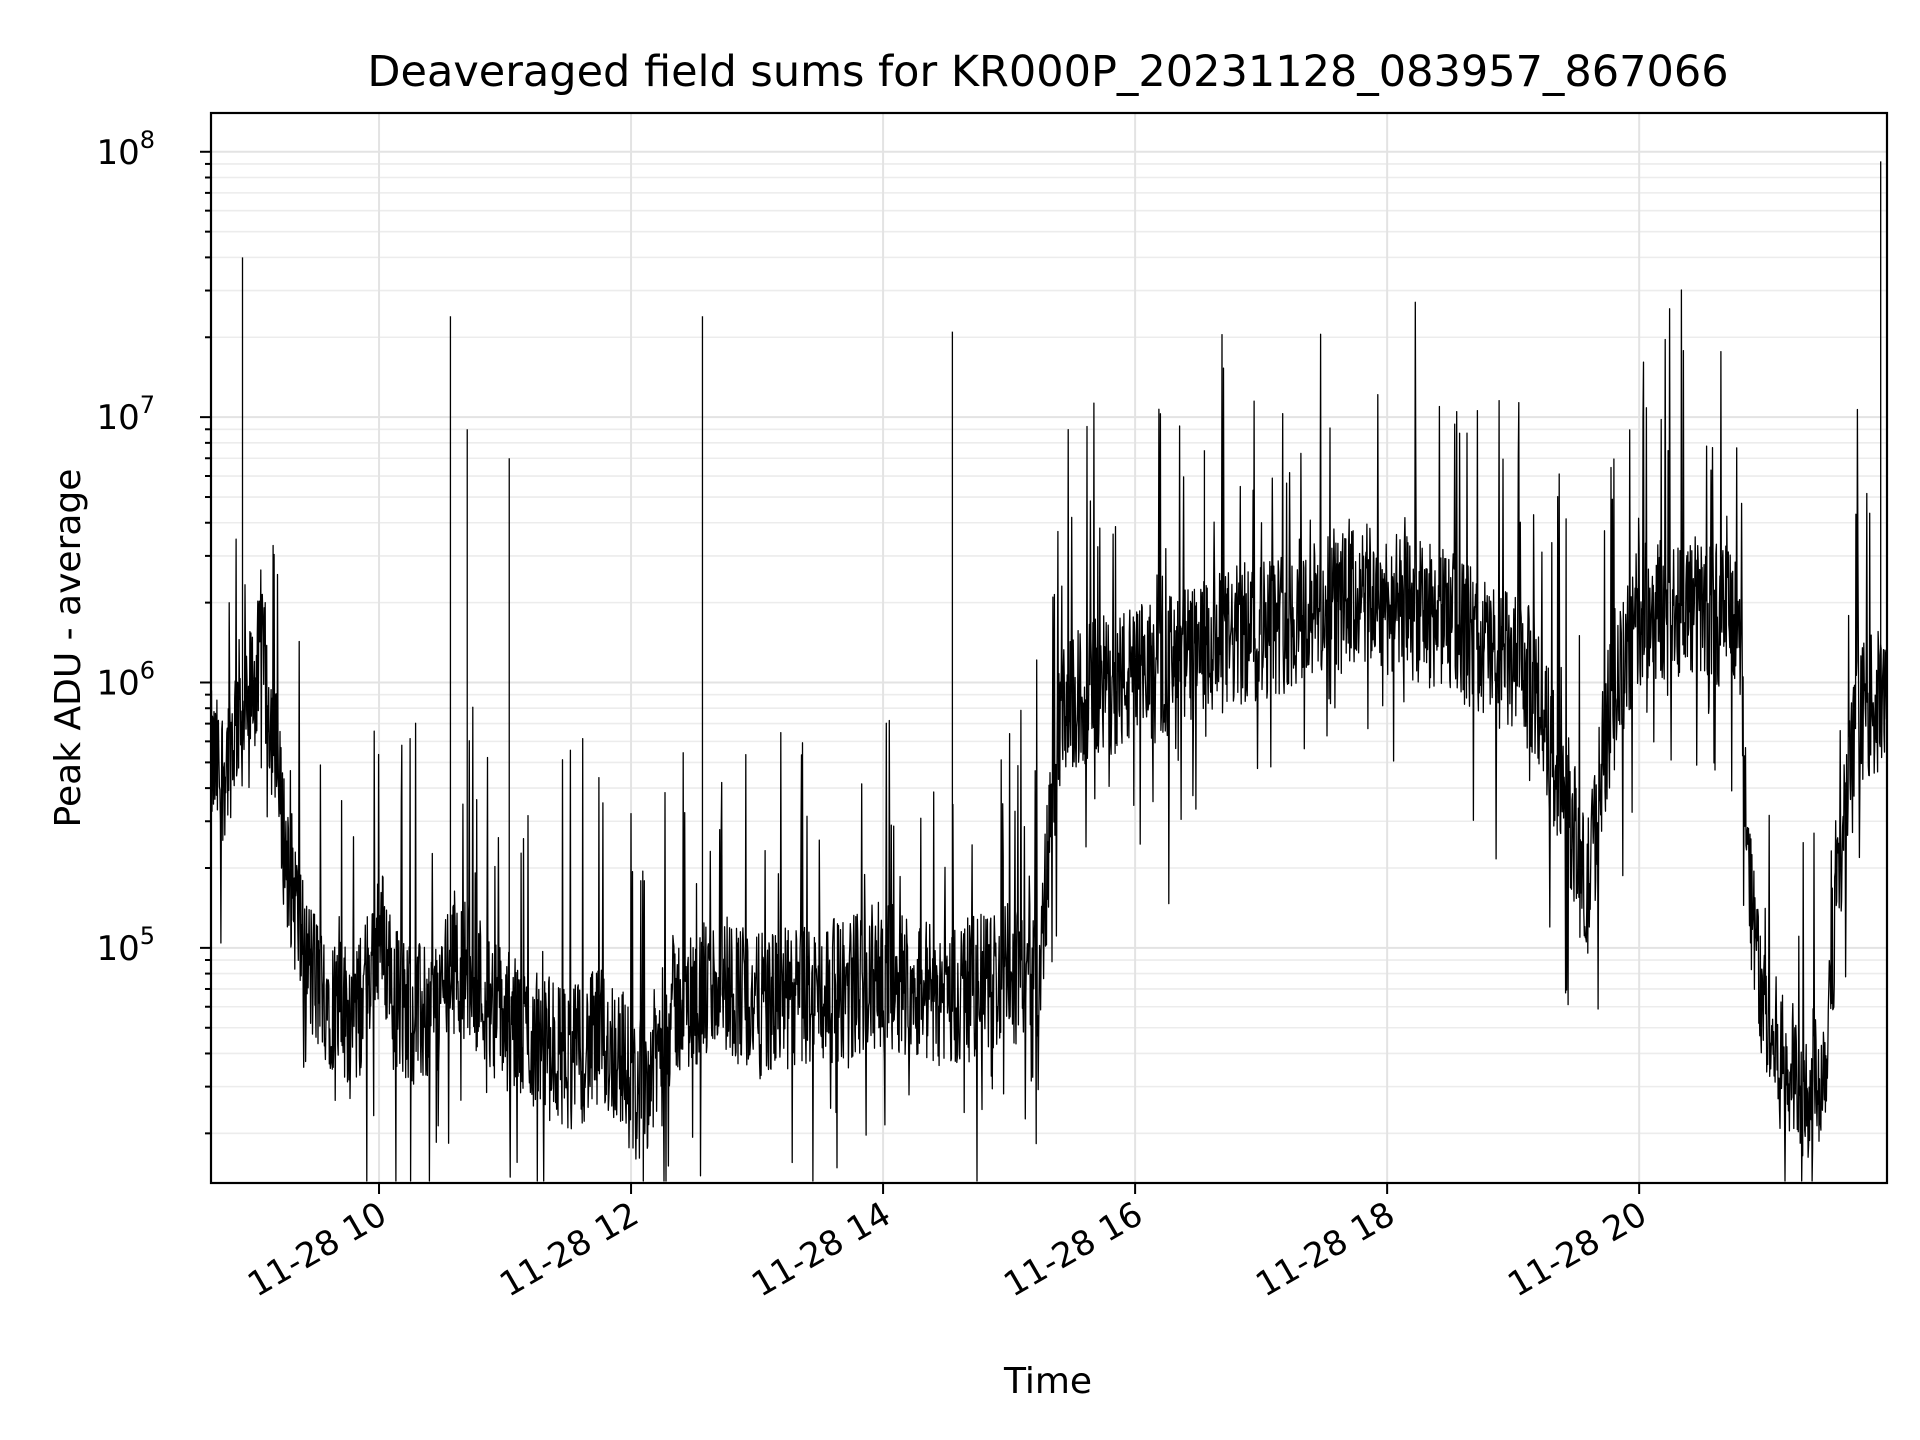 The height and width of the screenshot is (1440, 1920). I want to click on y-axis-label: Peak ADU - average, so click(68, 648).